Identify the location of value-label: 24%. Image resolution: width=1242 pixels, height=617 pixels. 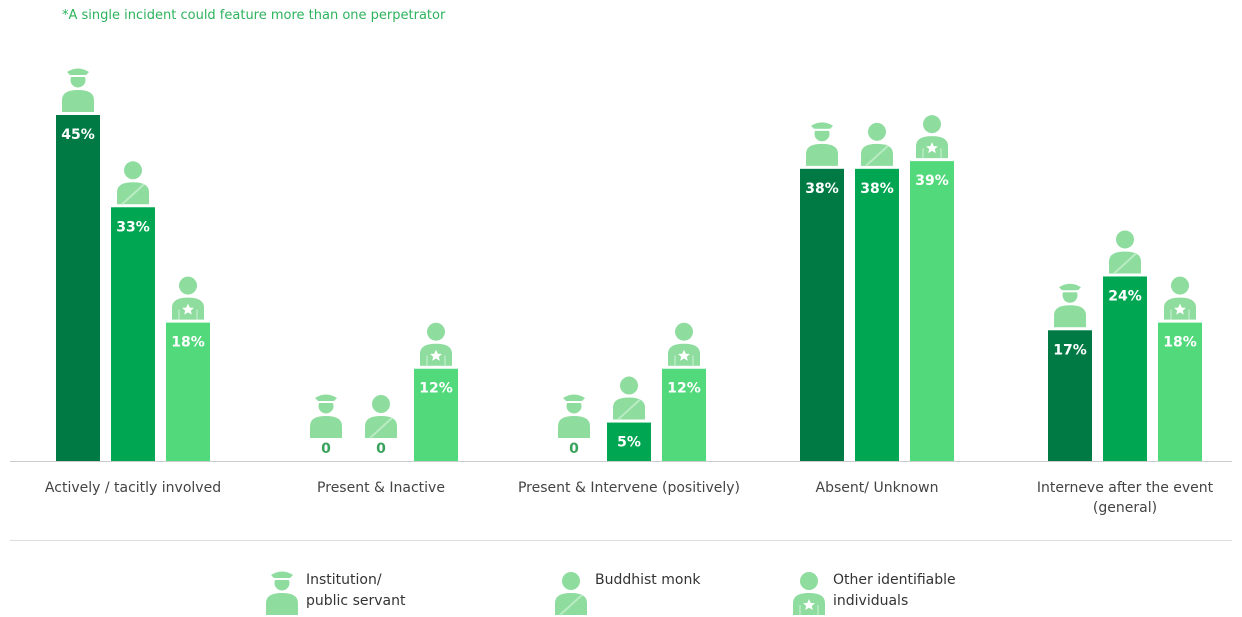
(1125, 296).